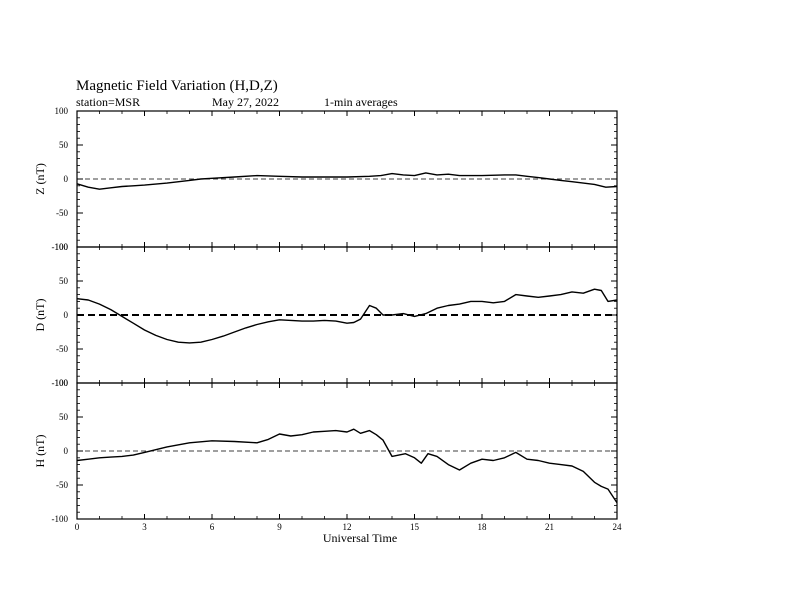  What do you see at coordinates (40, 451) in the screenshot?
I see `y-axis-label-h: H (nT)` at bounding box center [40, 451].